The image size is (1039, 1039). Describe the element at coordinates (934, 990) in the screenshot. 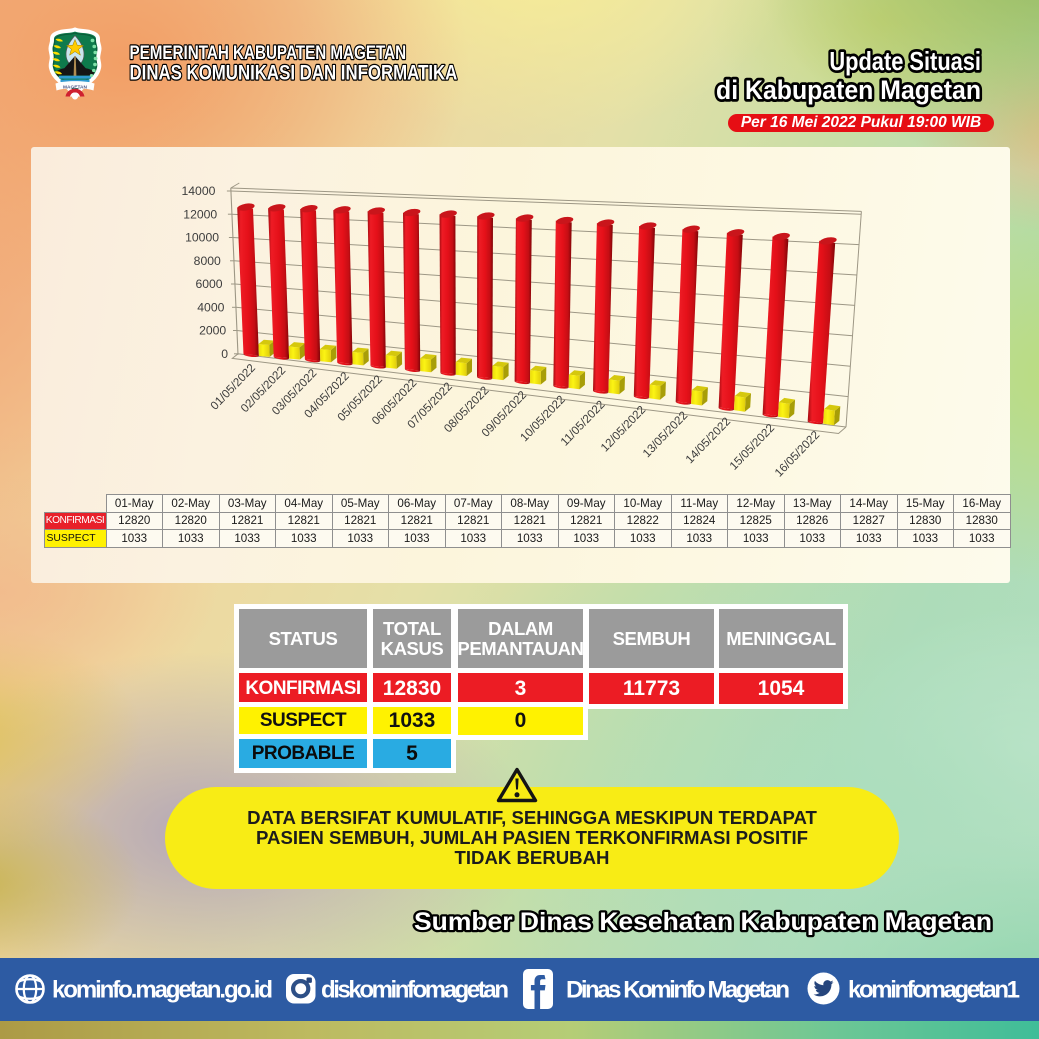

I see `svg-text: kominfomagetan1` at that location.